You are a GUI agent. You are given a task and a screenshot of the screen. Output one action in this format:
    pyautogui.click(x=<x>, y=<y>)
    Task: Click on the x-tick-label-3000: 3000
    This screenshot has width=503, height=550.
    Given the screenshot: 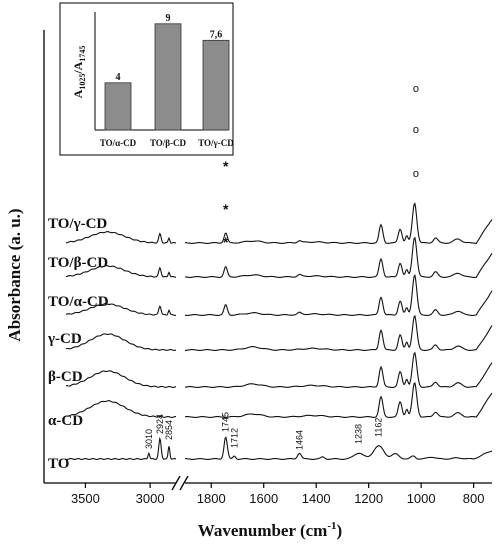 What is the action you would take?
    pyautogui.click(x=150, y=498)
    